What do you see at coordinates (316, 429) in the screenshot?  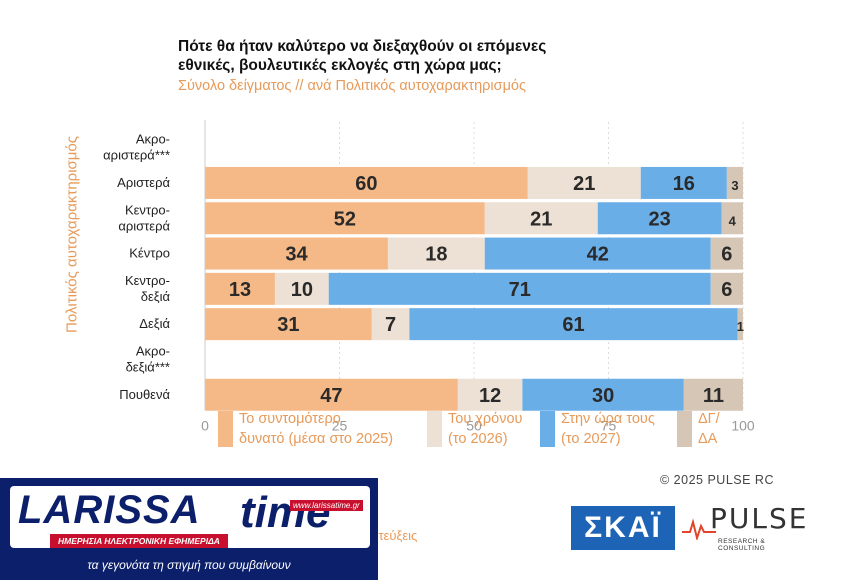 I see `legend-label: Το συντομότερο δυνατό (μέσα στο 2025)` at bounding box center [316, 429].